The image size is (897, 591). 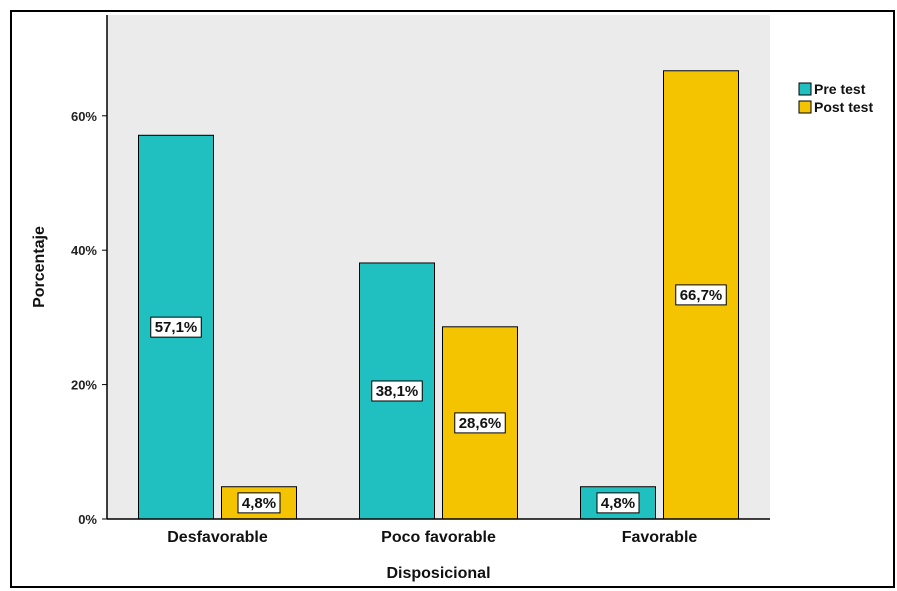 I want to click on x-axis-title: Disposicional, so click(x=438, y=573).